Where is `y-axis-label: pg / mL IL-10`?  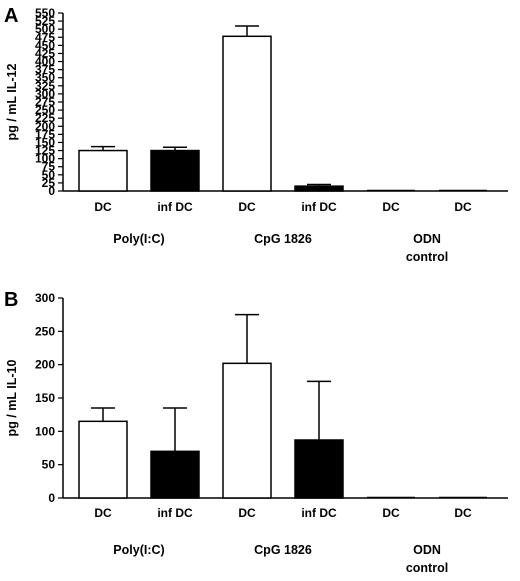
y-axis-label: pg / mL IL-10 is located at coordinates (12, 398).